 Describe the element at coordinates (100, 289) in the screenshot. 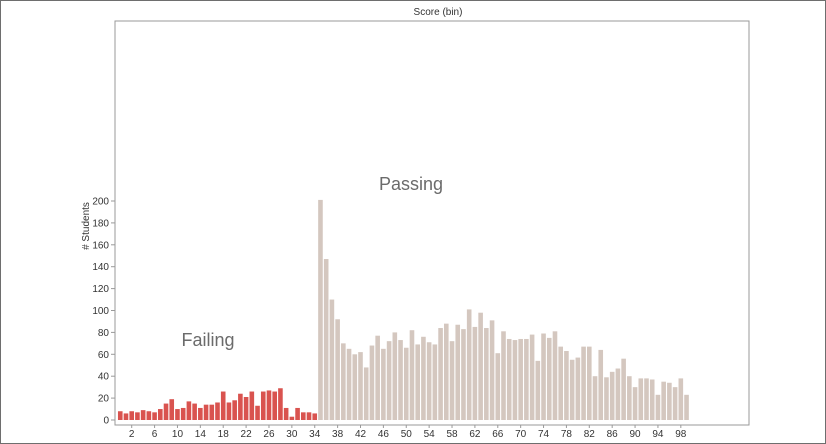

I see `y-tick-label-120: 120` at that location.